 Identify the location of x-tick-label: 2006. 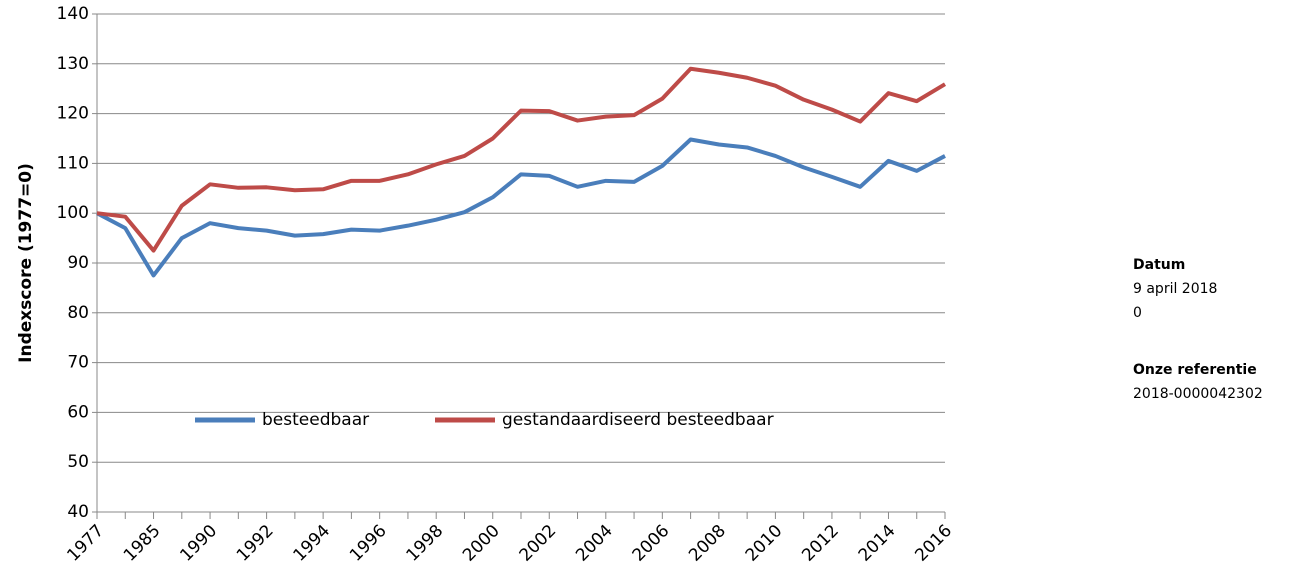
(651, 543).